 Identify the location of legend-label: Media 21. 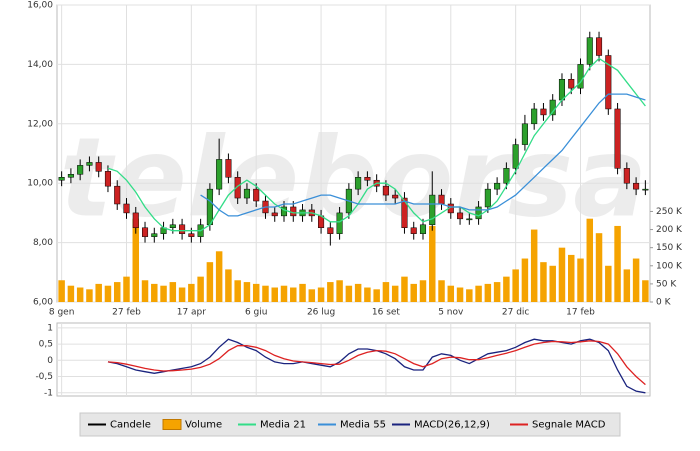
(283, 425).